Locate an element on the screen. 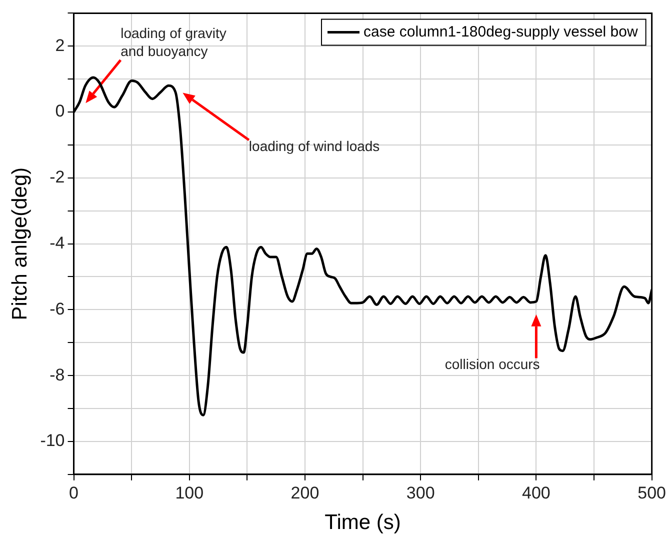 The height and width of the screenshot is (544, 669). x-tick-label: 500 is located at coordinates (652, 492).